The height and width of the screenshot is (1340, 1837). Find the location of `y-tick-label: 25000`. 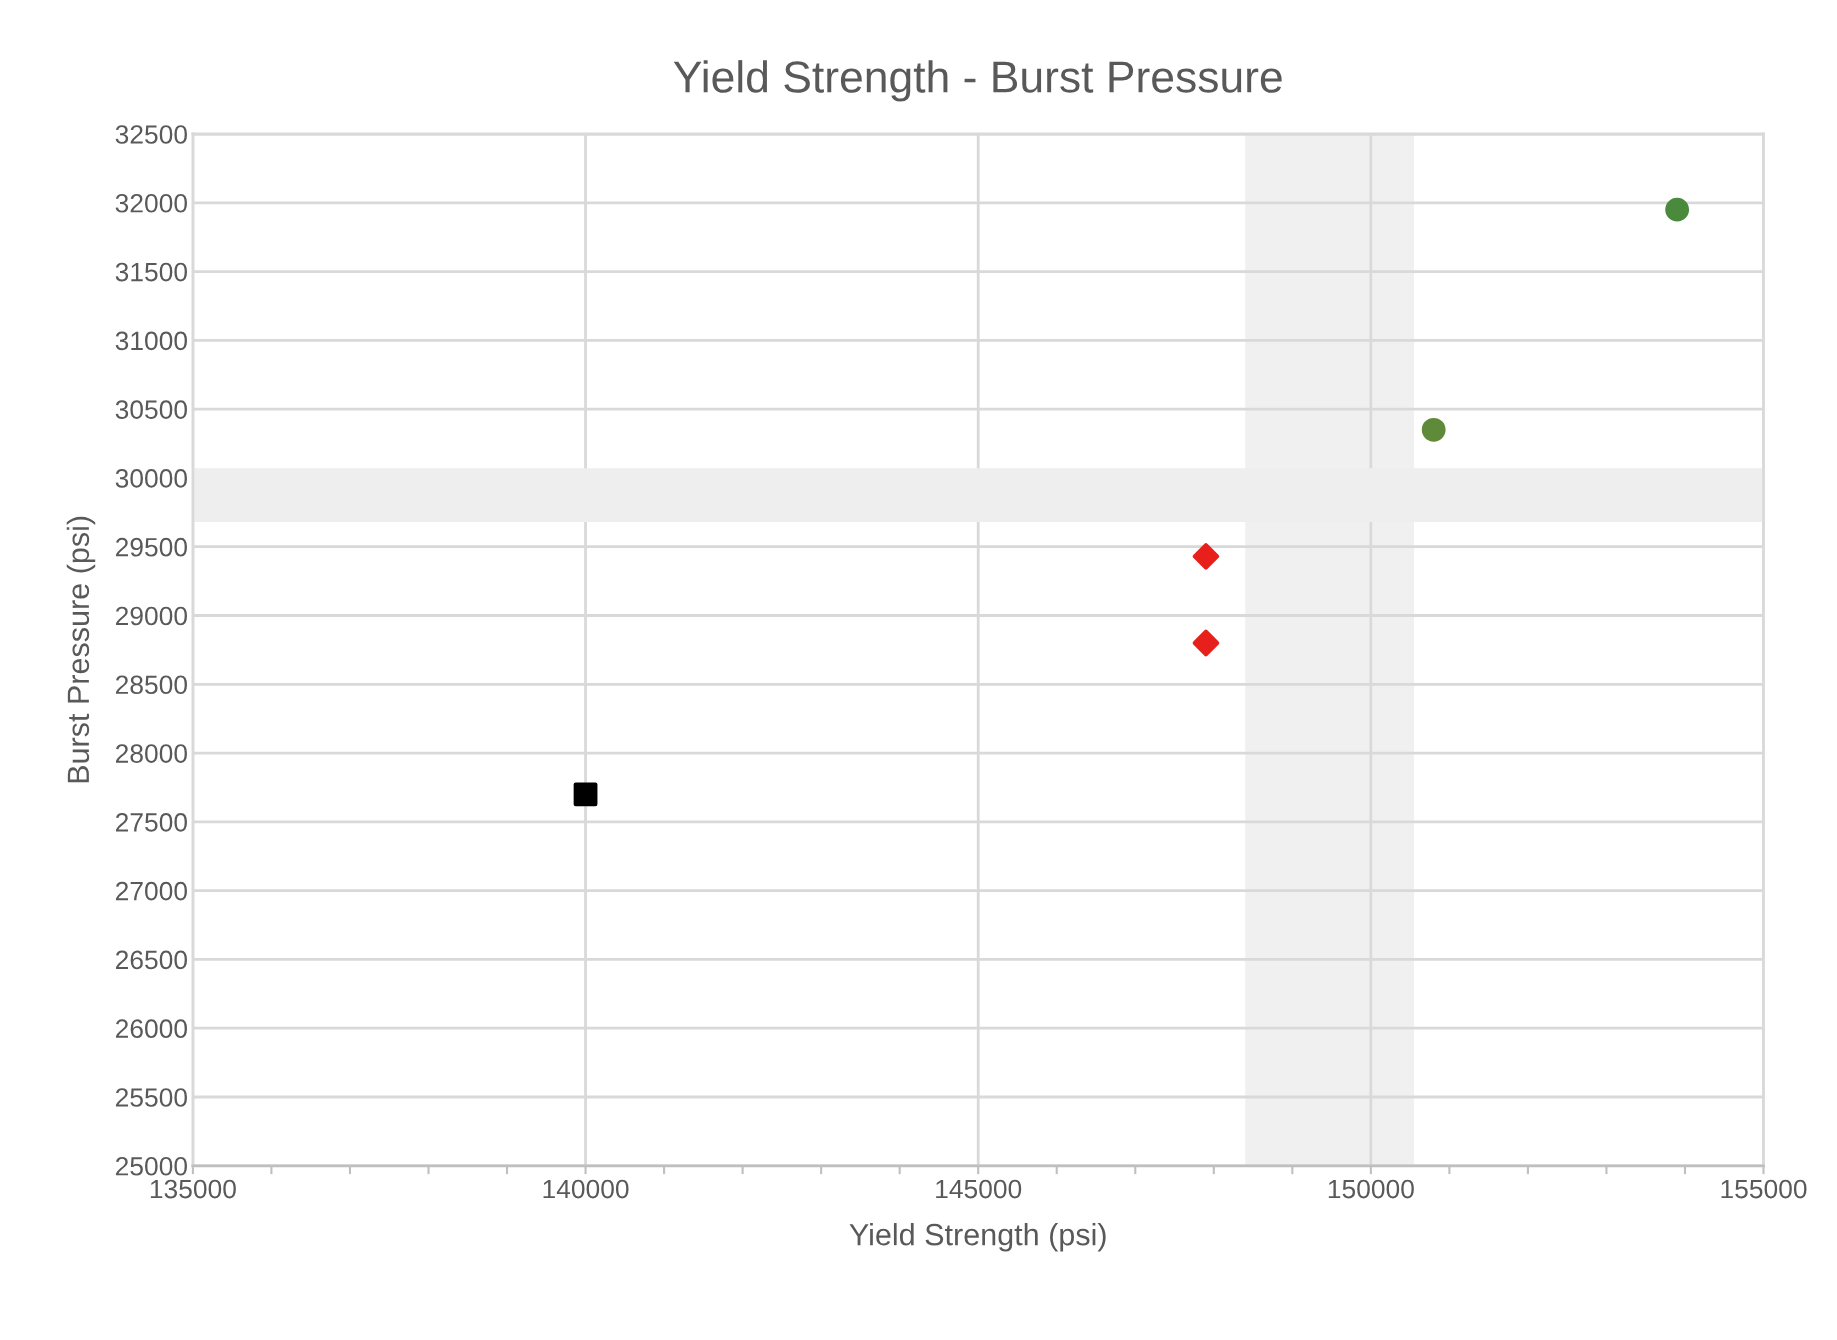

y-tick-label: 25000 is located at coordinates (151, 1166).